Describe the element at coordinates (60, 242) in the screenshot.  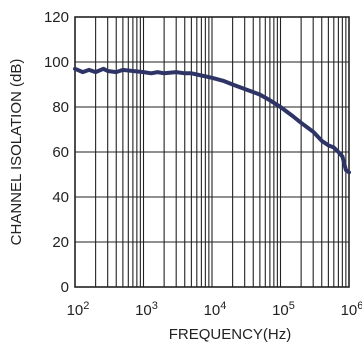
I see `y-tick-label: 20` at that location.